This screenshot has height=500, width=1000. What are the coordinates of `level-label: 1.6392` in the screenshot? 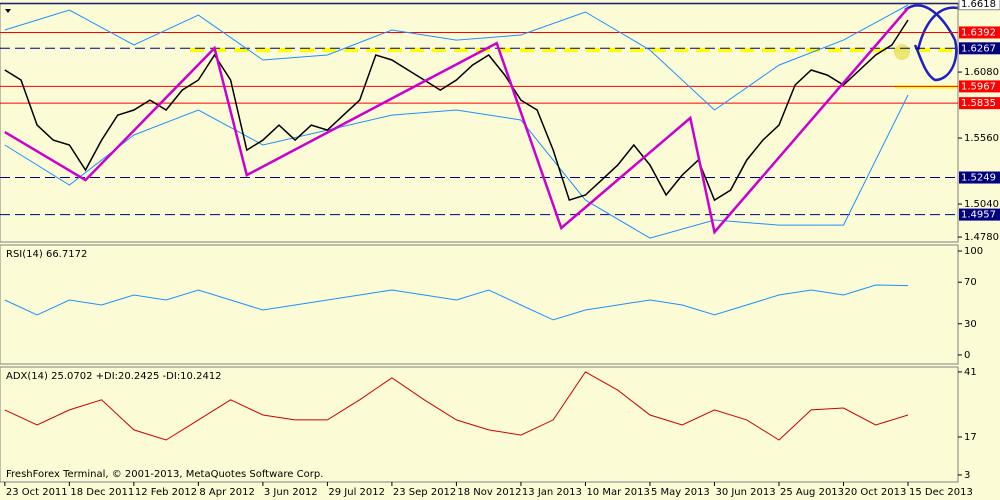 It's located at (978, 32).